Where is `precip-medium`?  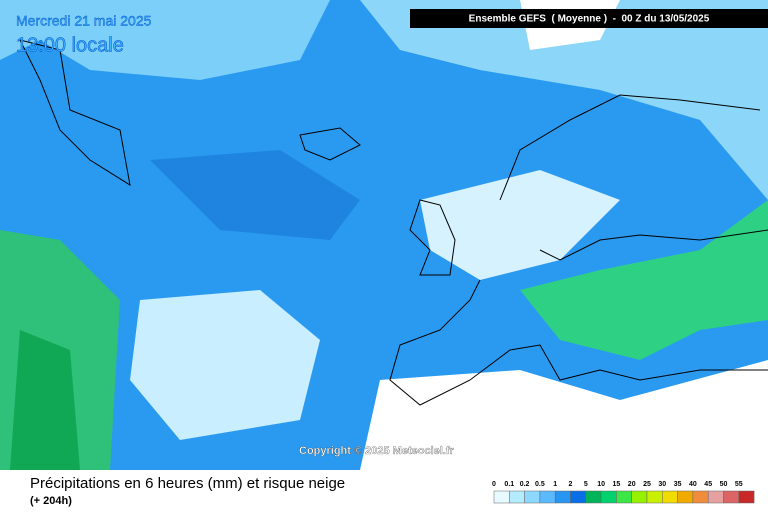 precip-medium is located at coordinates (255, 195).